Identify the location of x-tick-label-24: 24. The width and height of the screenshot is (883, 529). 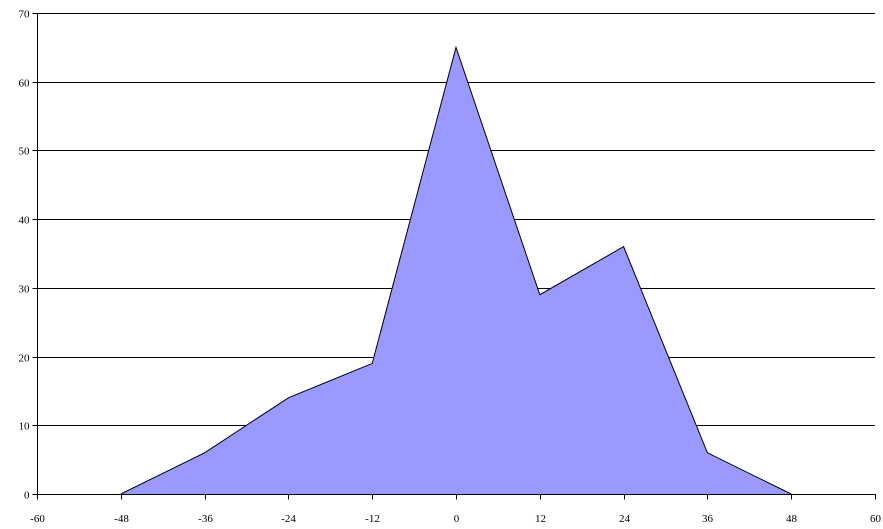
(625, 519).